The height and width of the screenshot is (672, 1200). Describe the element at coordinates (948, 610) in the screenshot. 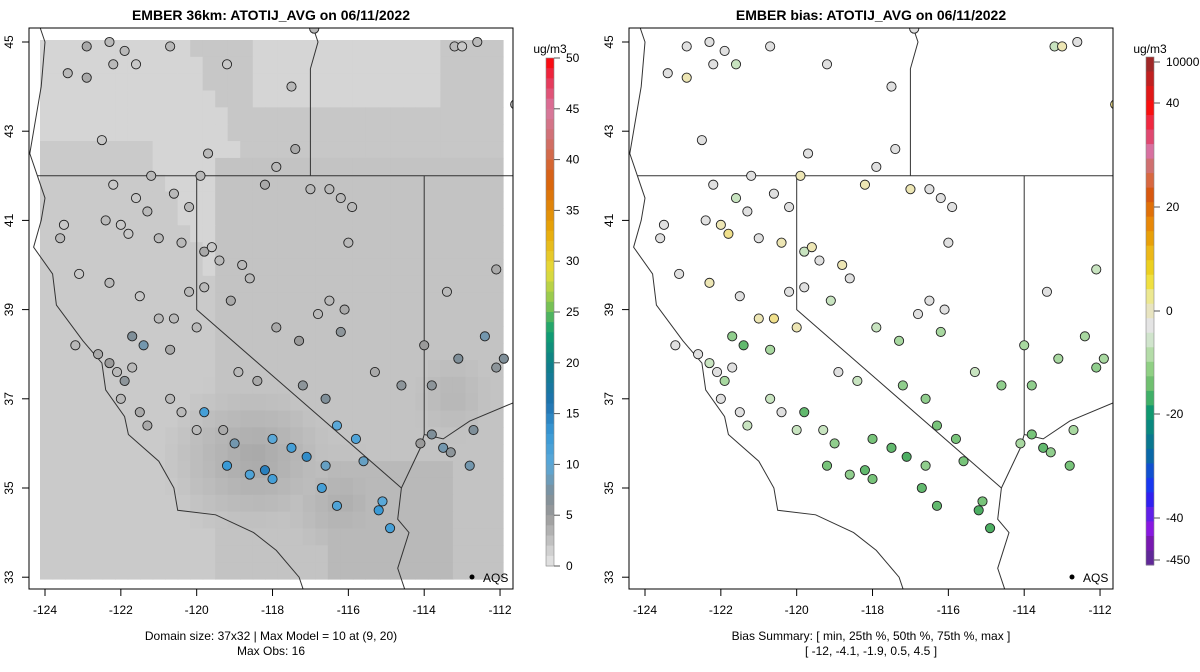

I see `x-tick-label: -116` at that location.